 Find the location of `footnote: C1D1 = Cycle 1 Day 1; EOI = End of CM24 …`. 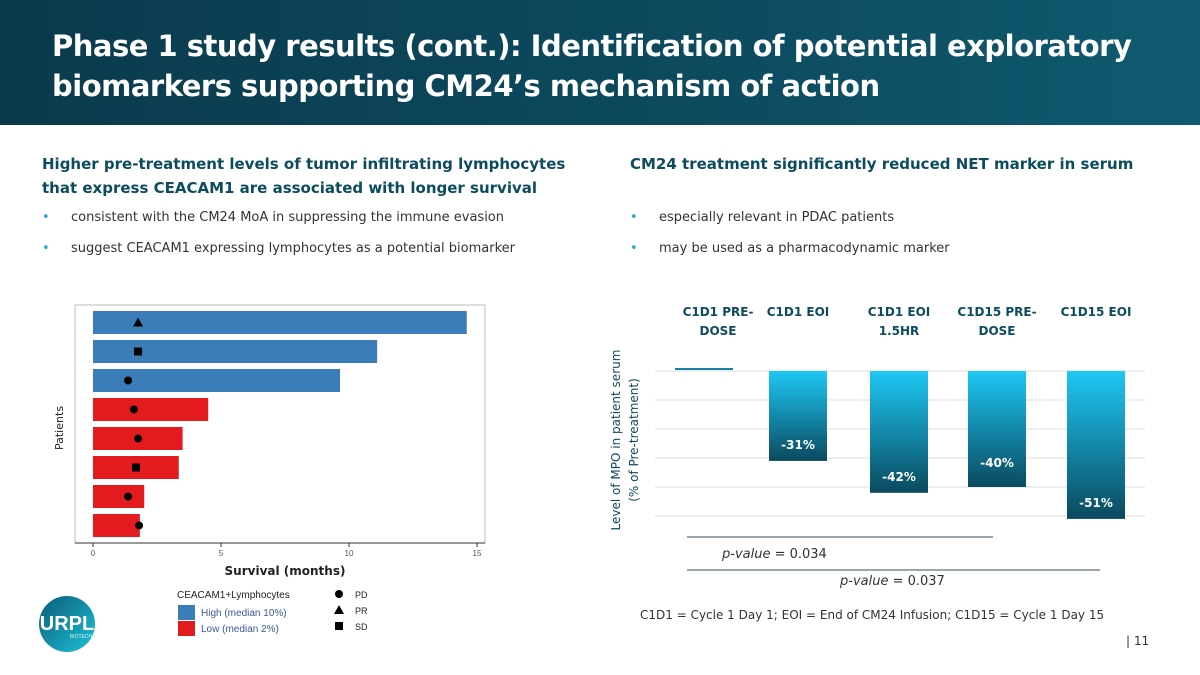

footnote: C1D1 = Cycle 1 Day 1; EOI = End of CM24 … is located at coordinates (872, 615).